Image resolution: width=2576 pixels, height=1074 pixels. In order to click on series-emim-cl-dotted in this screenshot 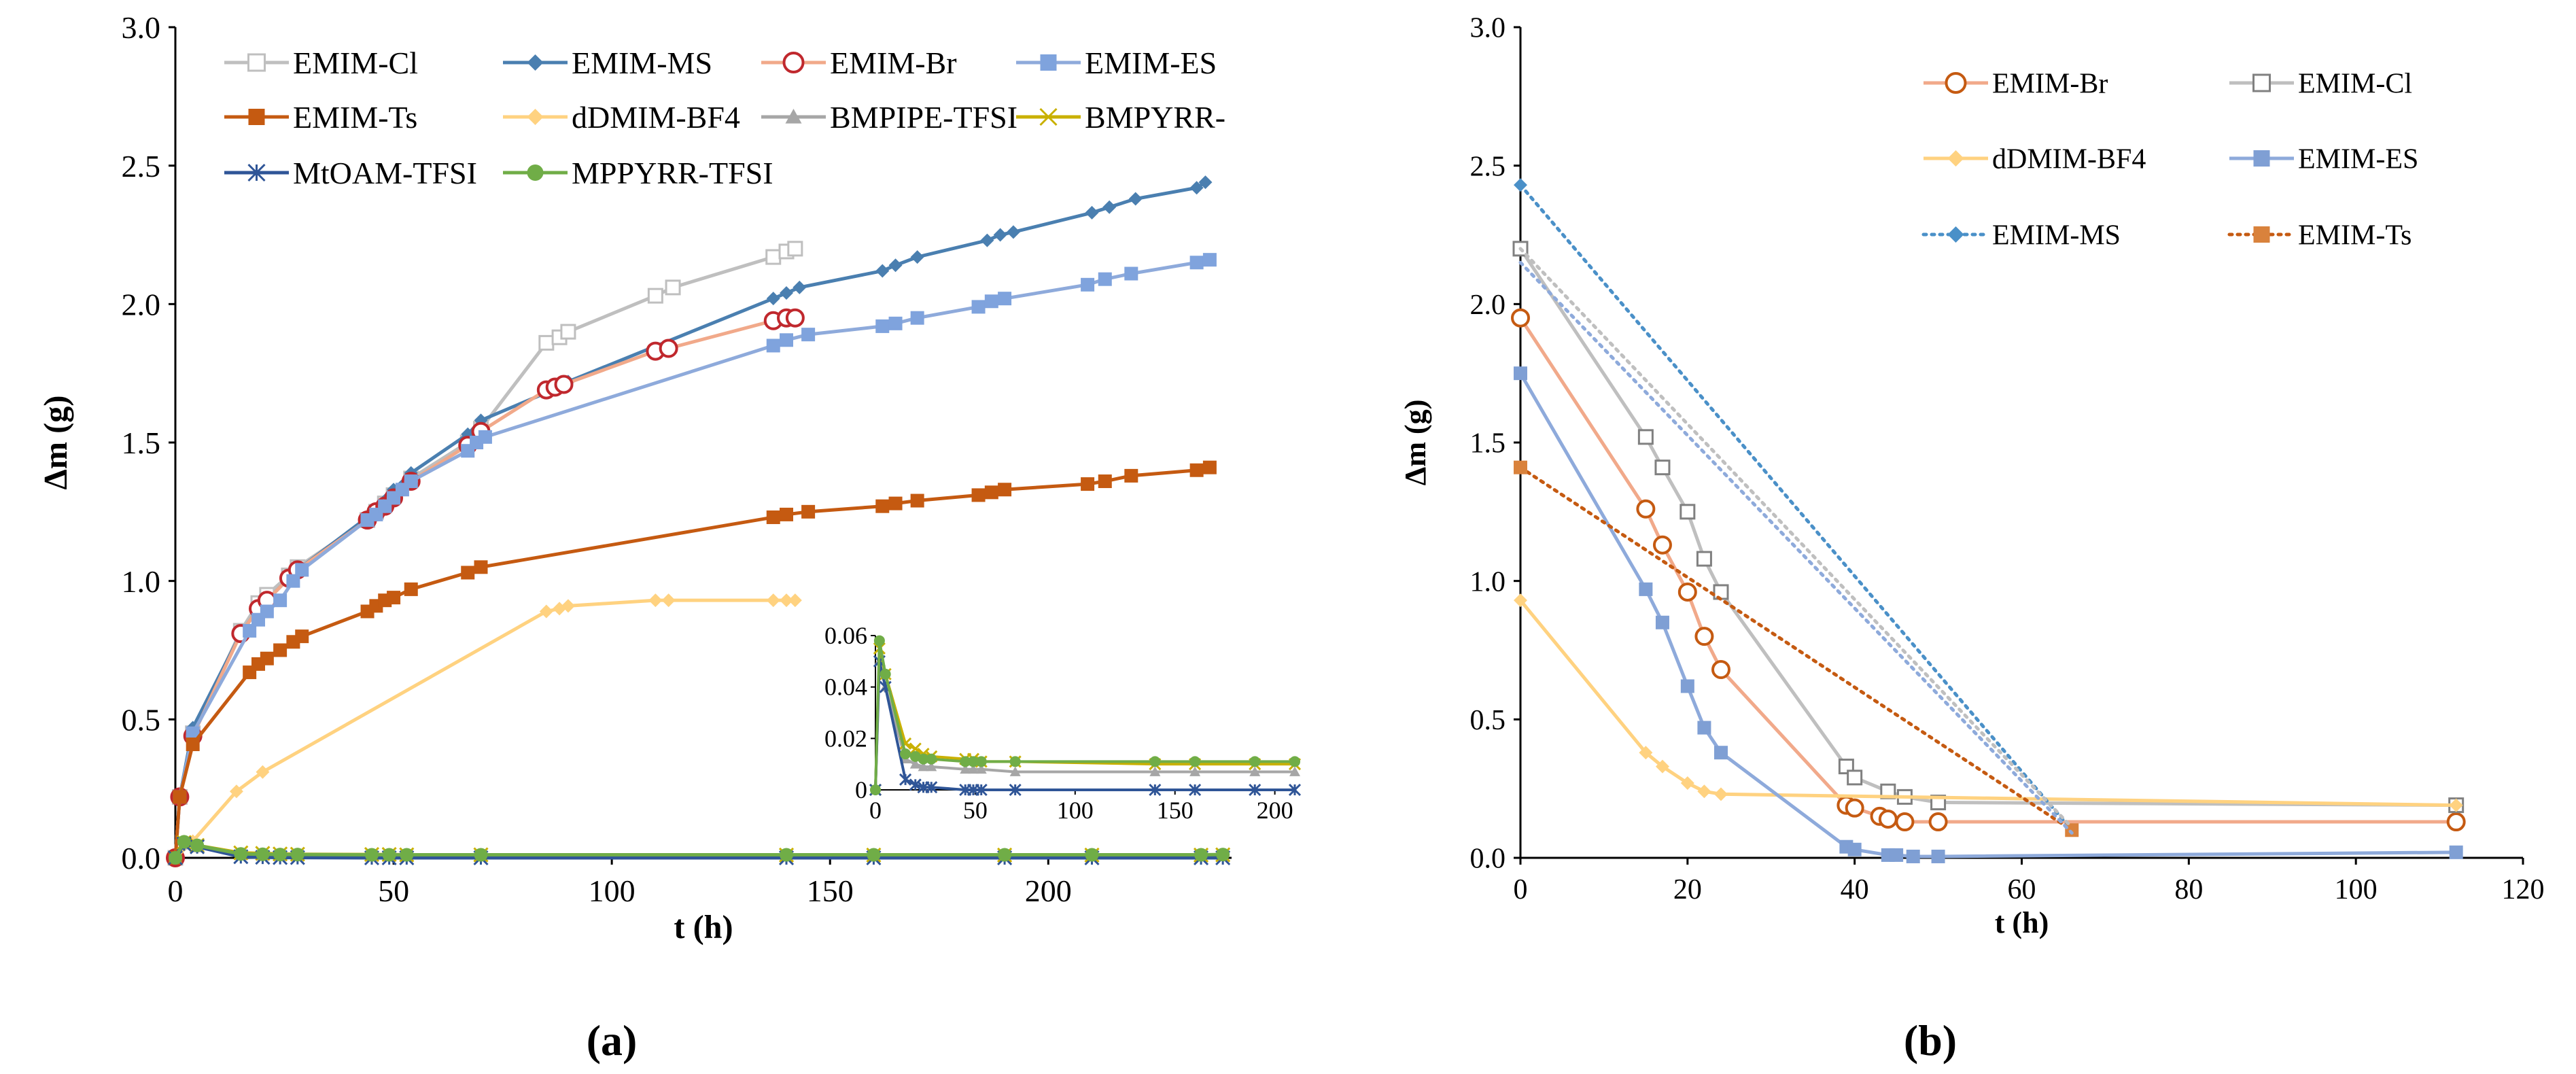, I will do `click(1796, 538)`.